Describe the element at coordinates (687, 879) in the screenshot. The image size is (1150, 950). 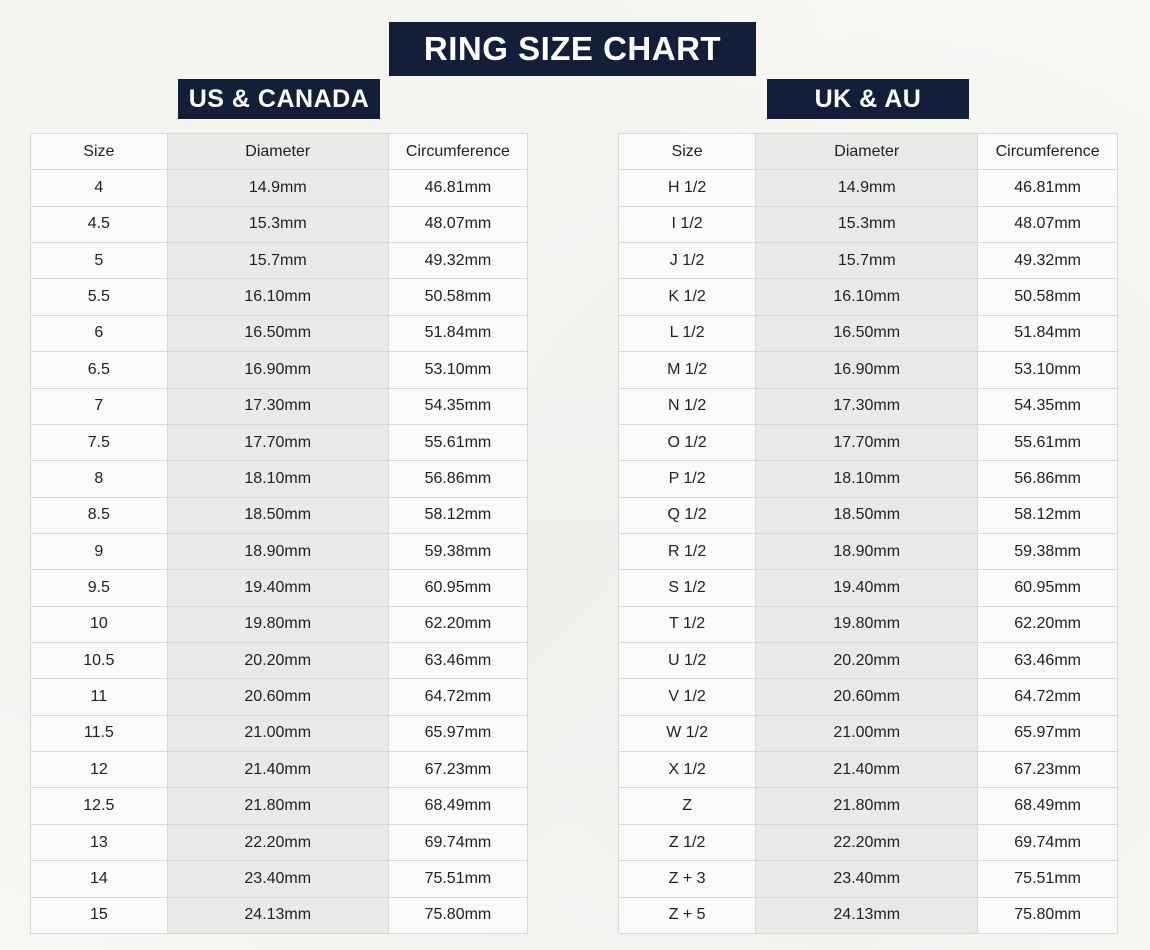
I see `size-cell: Z + 3` at that location.